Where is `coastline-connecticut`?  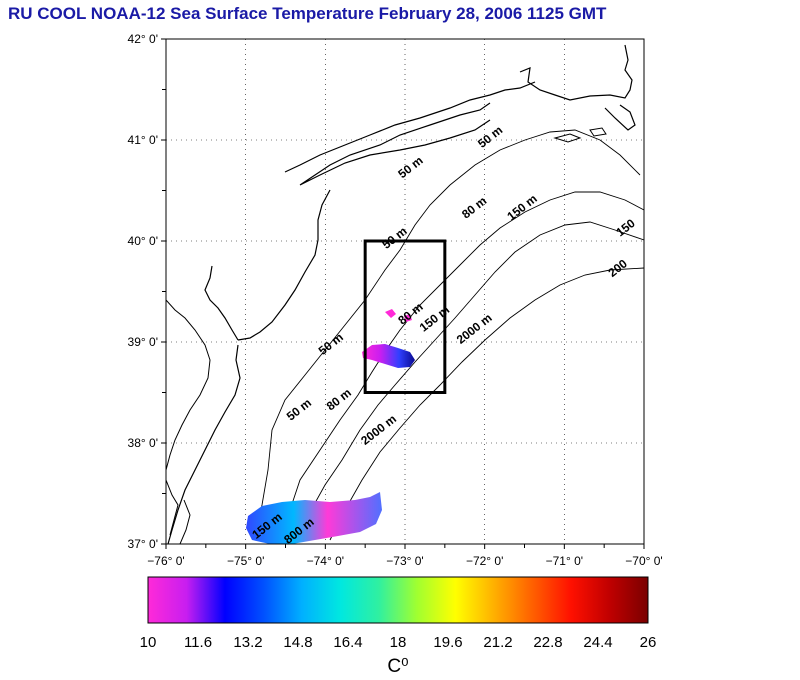
coastline-connecticut is located at coordinates (410, 127).